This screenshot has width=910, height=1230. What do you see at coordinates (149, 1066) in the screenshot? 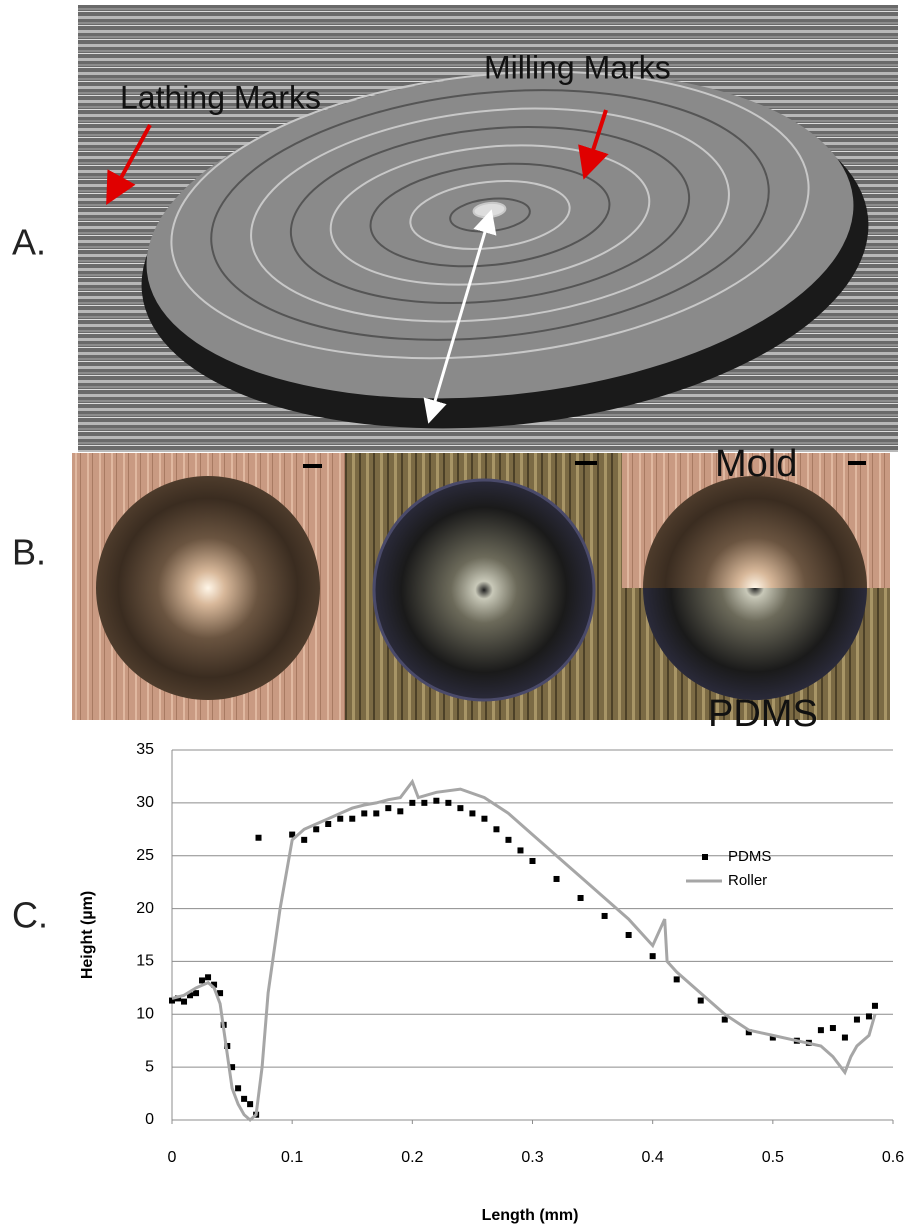
I see `y-tick-label: 5` at bounding box center [149, 1066].